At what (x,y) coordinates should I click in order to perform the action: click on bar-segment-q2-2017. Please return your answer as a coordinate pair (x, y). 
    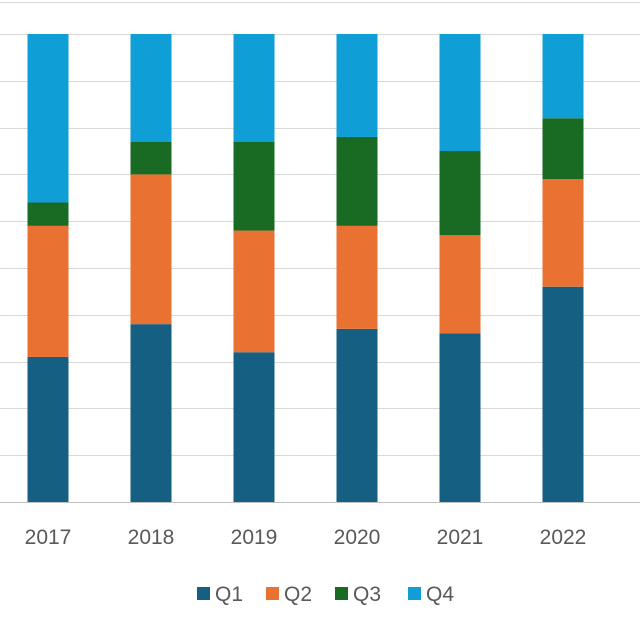
    Looking at the image, I should click on (48, 291).